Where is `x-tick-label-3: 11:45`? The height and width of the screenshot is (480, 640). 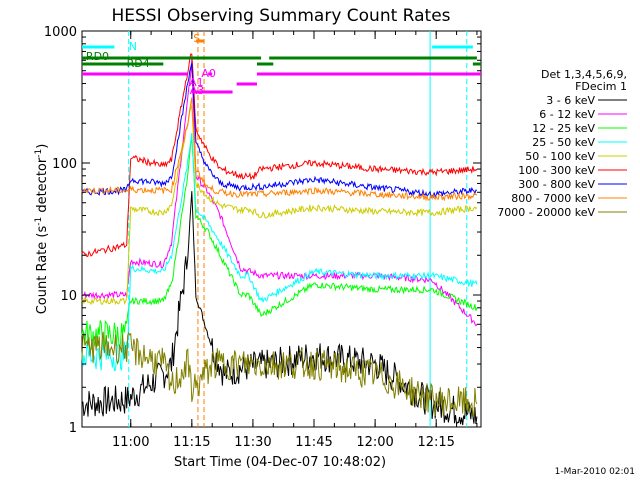
x-tick-label-3: 11:45 is located at coordinates (313, 442).